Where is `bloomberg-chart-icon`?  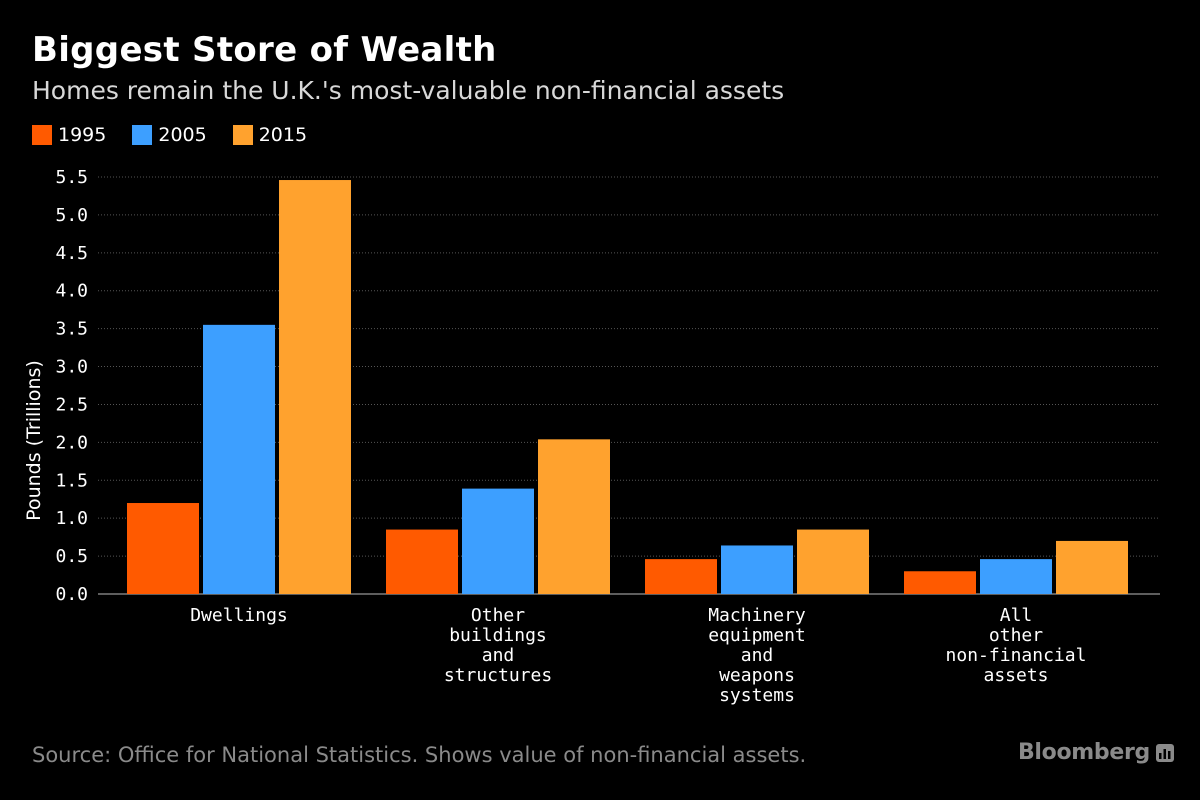
bloomberg-chart-icon is located at coordinates (1165, 752).